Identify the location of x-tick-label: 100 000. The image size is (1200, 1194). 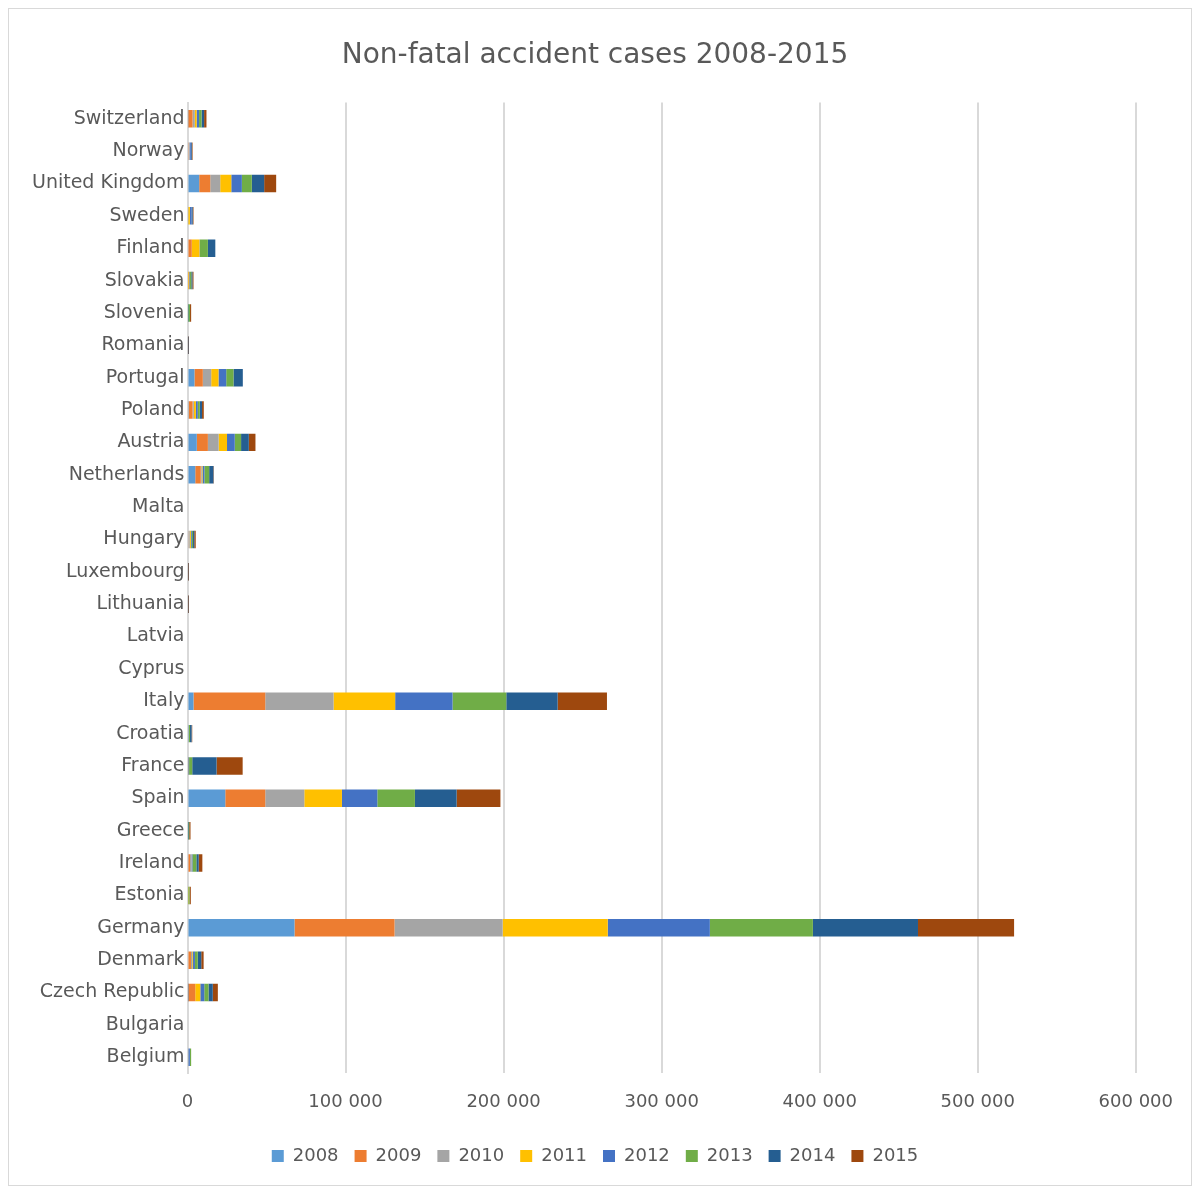
(345, 1100).